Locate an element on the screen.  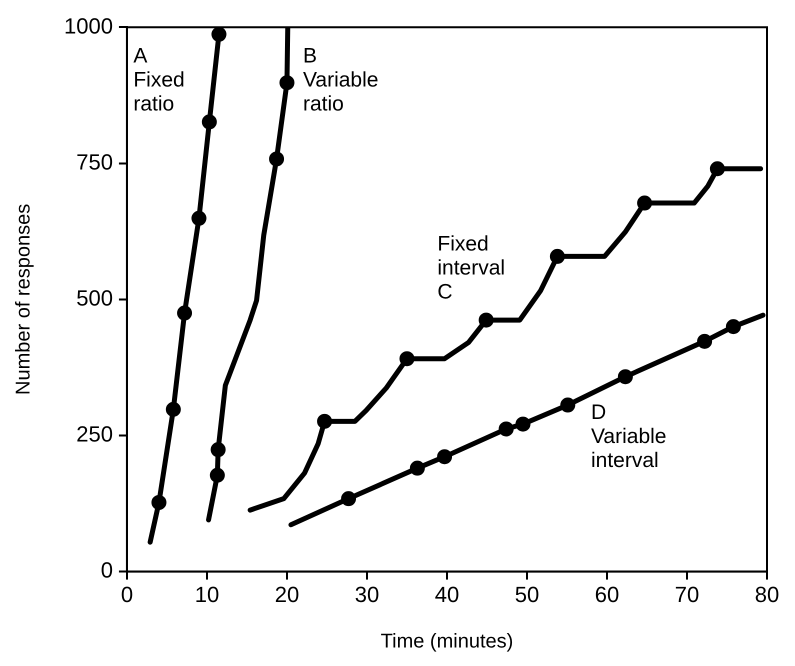
y-tick-label: 250 is located at coordinates (94, 434).